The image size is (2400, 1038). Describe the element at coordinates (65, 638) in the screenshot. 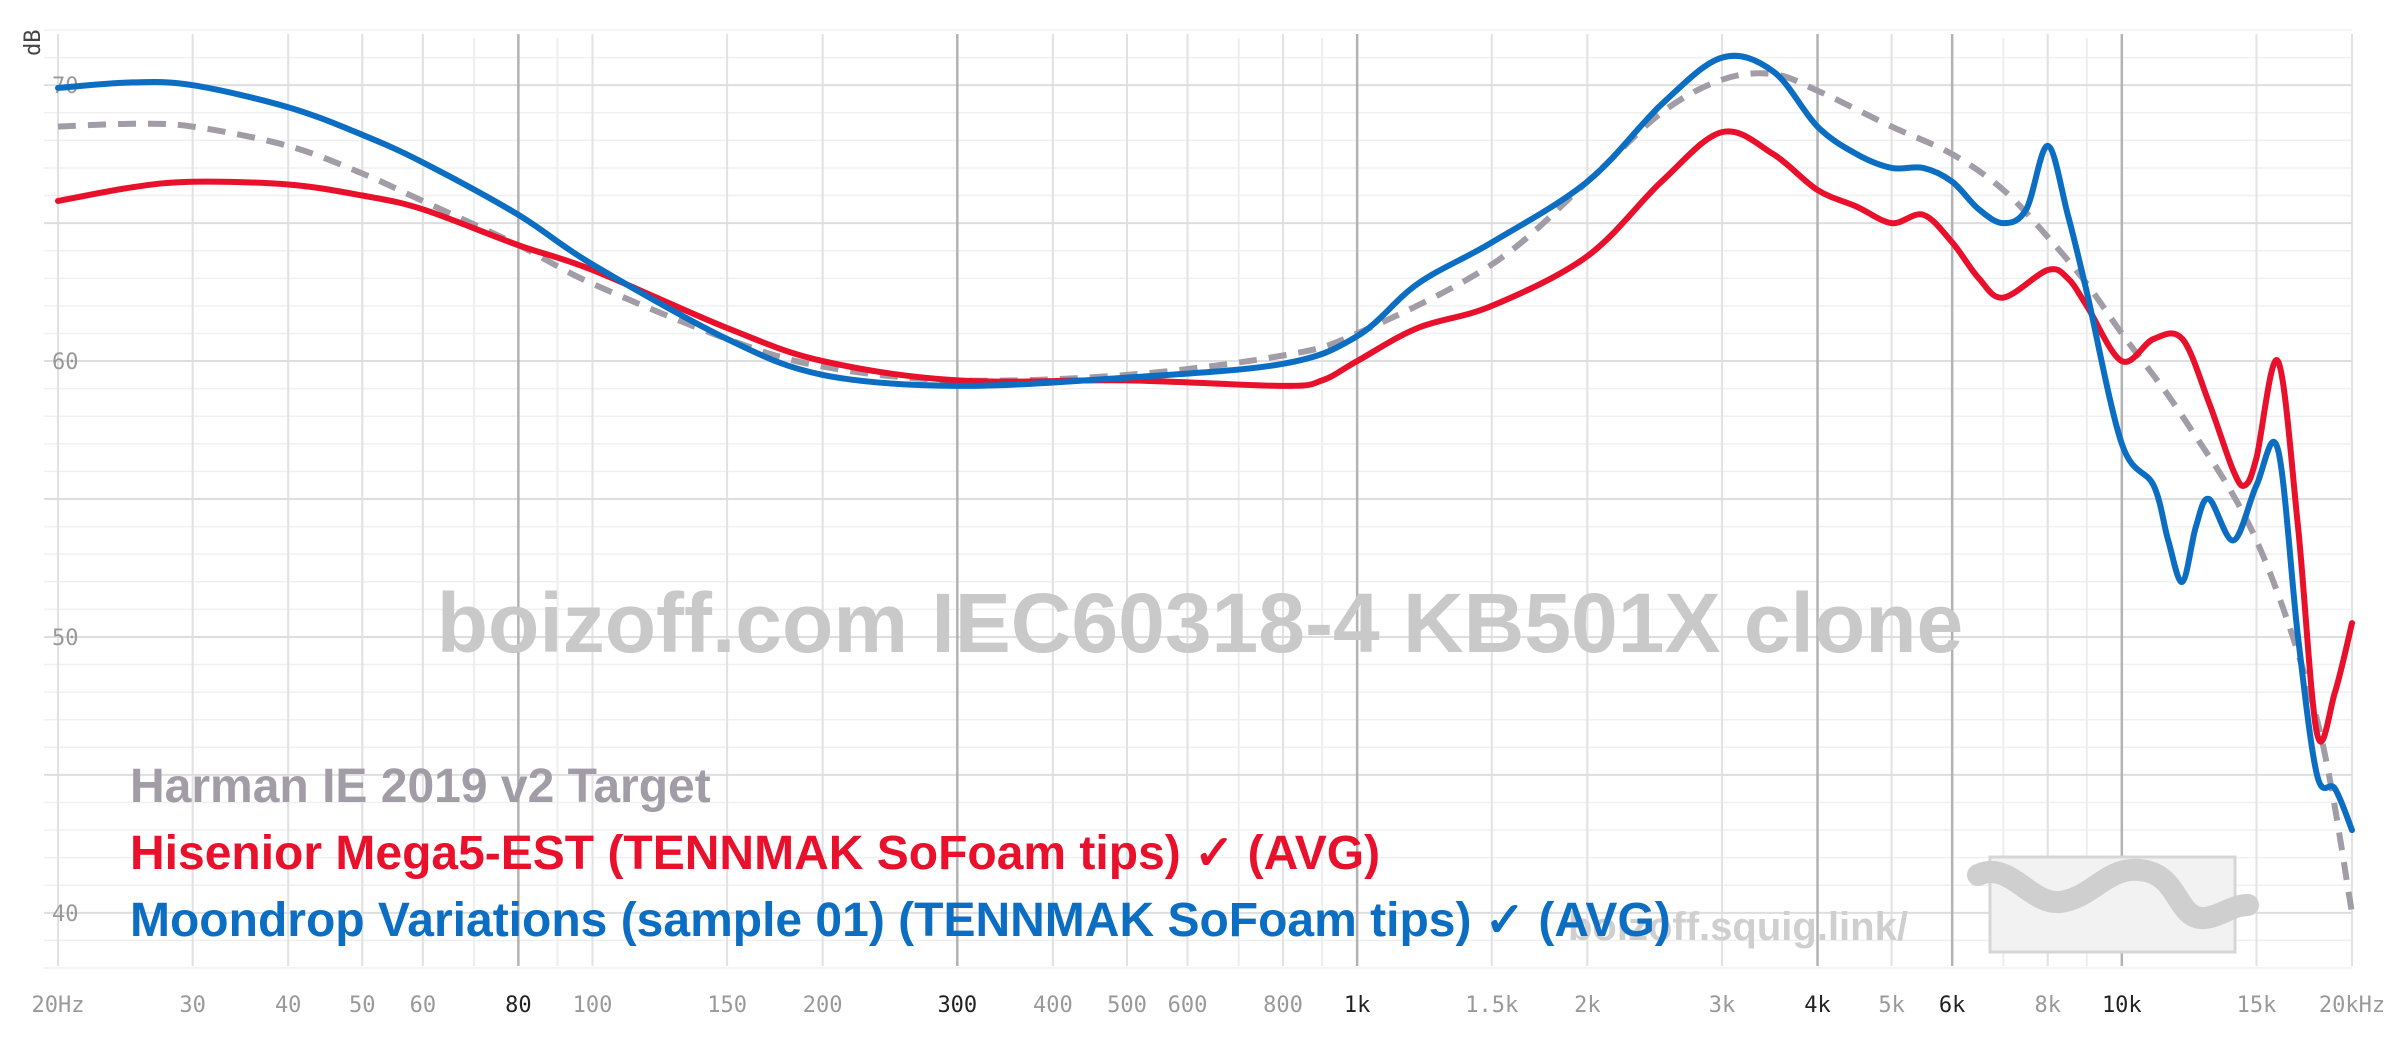

I see `y-tick-label: 50` at that location.